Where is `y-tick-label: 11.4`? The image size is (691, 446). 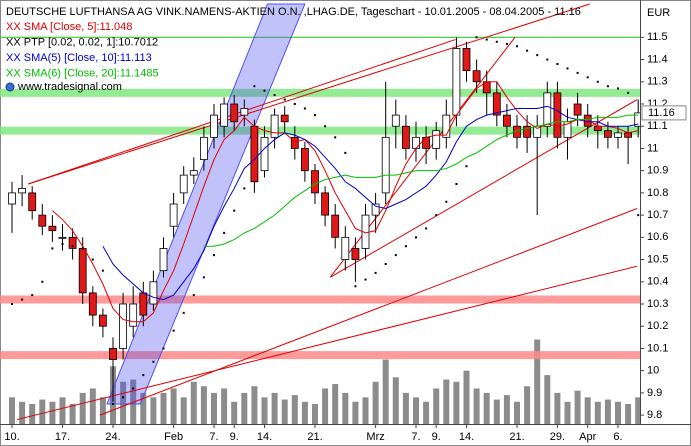 y-tick-label: 11.4 is located at coordinates (657, 59).